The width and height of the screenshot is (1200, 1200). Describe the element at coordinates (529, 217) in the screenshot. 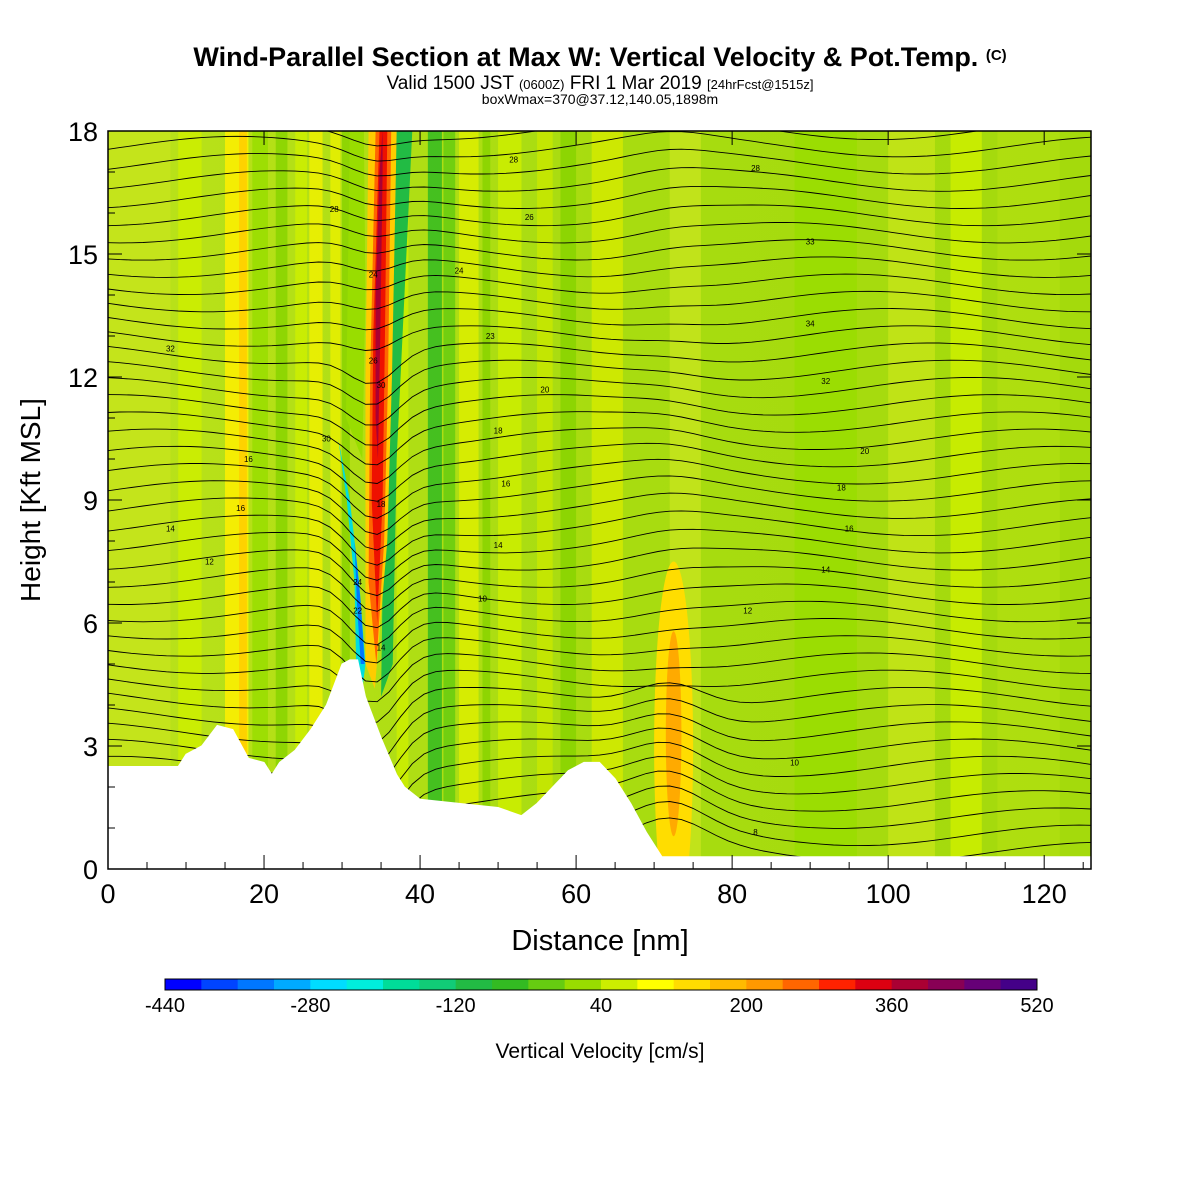

I see `contour-label-17: 26` at that location.